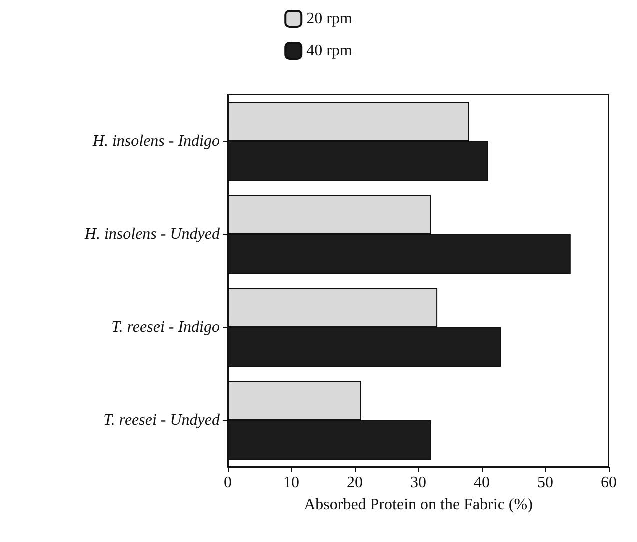  What do you see at coordinates (609, 483) in the screenshot?
I see `x-tick-label: 60` at bounding box center [609, 483].